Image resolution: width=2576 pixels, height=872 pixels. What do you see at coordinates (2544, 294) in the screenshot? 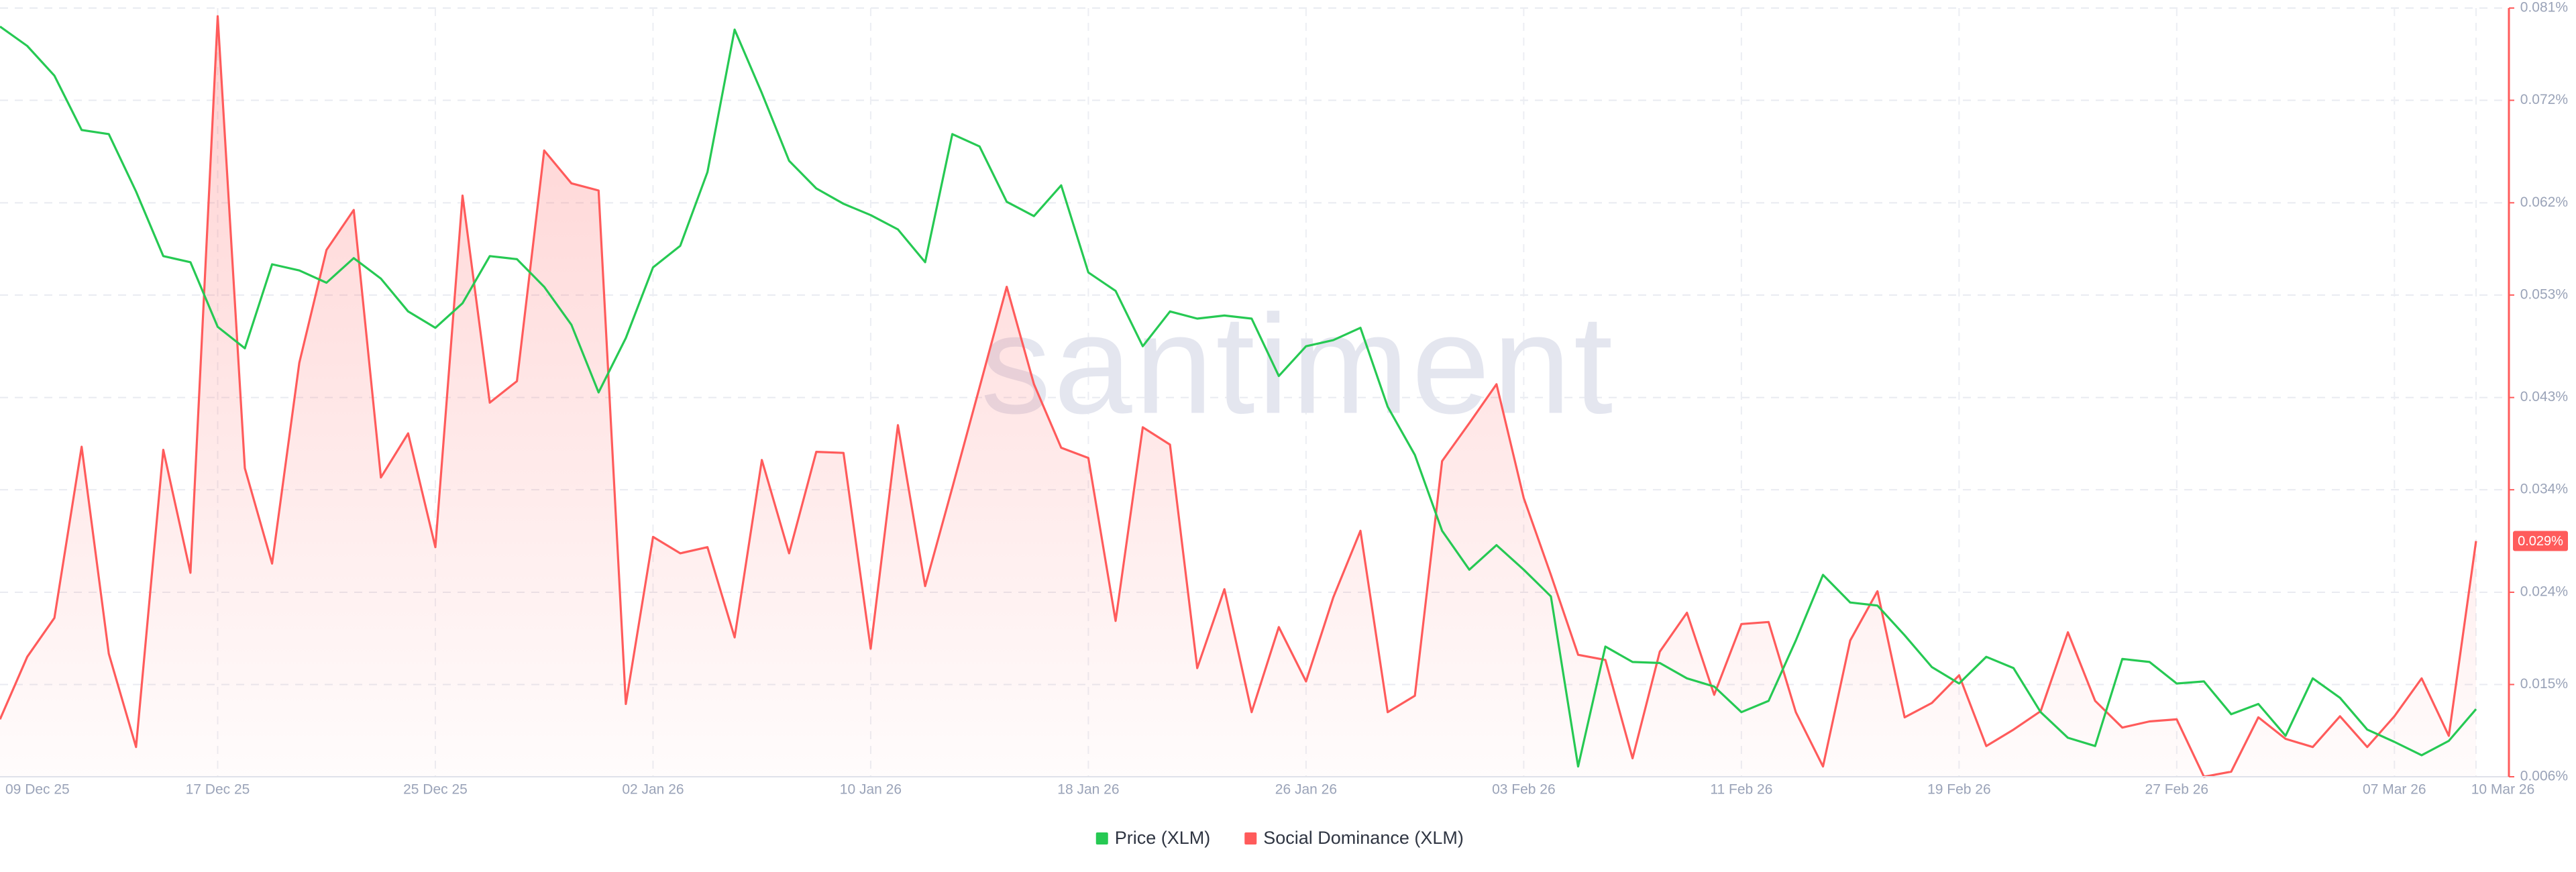
I see `y-tick-label: 0.053%` at bounding box center [2544, 294].